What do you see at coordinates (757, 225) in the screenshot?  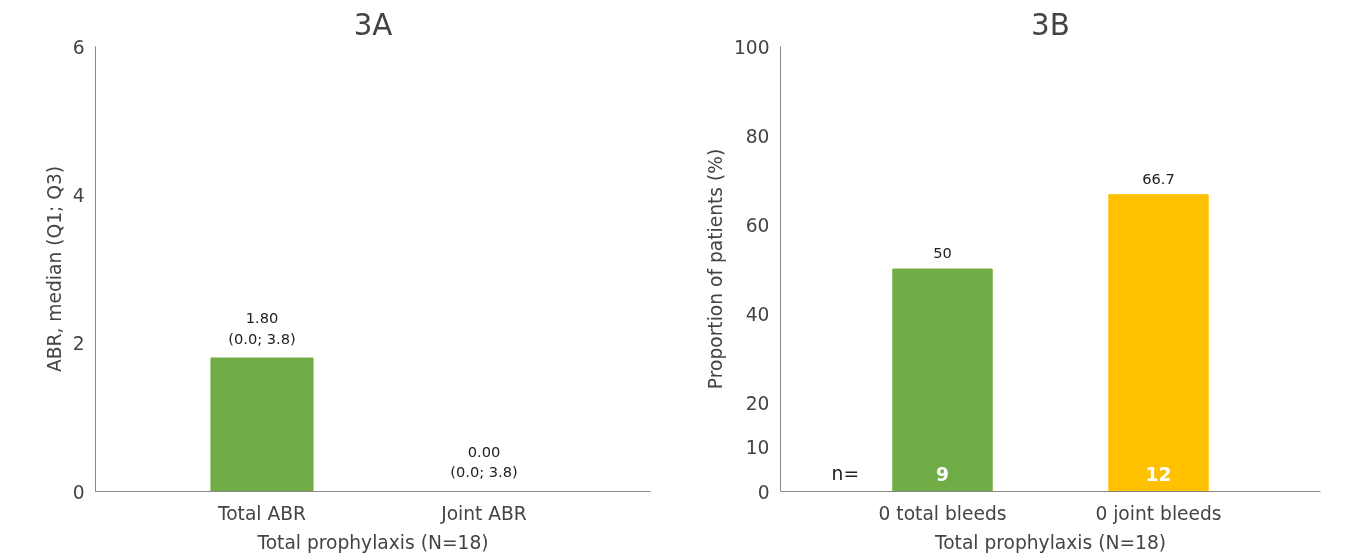 I see `y-tick-label: 60` at bounding box center [757, 225].